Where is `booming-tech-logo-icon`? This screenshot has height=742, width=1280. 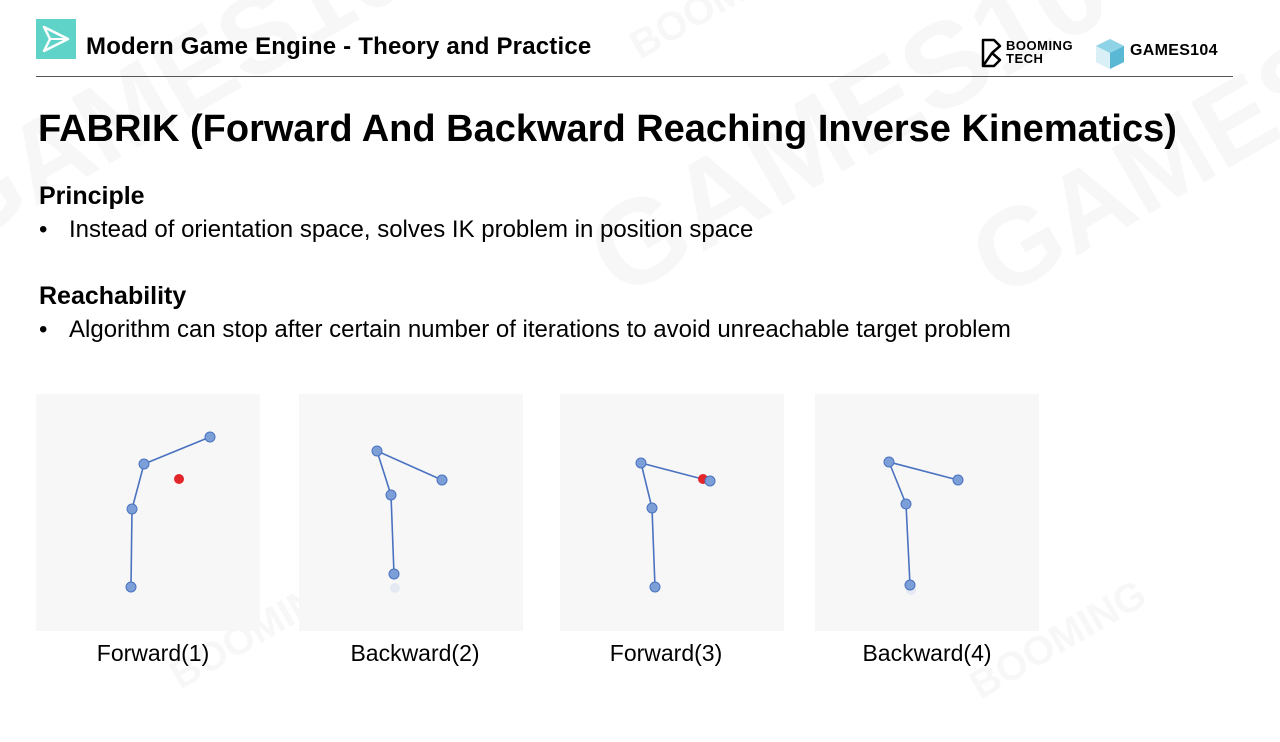
booming-tech-logo-icon is located at coordinates (991, 53).